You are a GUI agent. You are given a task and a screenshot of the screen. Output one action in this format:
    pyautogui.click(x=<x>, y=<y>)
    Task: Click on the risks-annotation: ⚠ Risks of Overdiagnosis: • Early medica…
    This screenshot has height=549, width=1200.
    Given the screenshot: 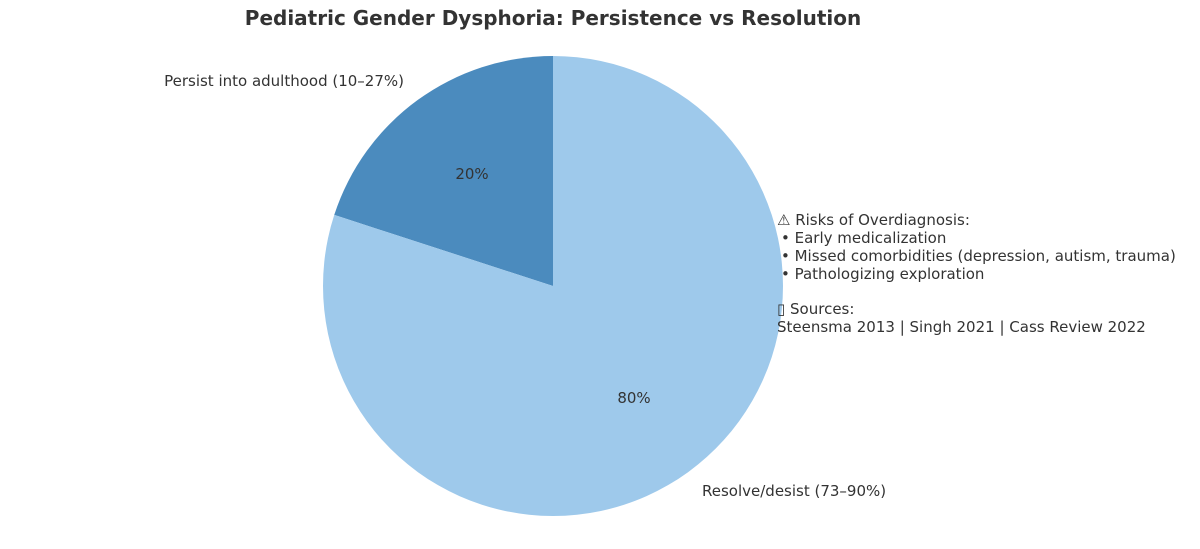 What is the action you would take?
    pyautogui.click(x=976, y=247)
    